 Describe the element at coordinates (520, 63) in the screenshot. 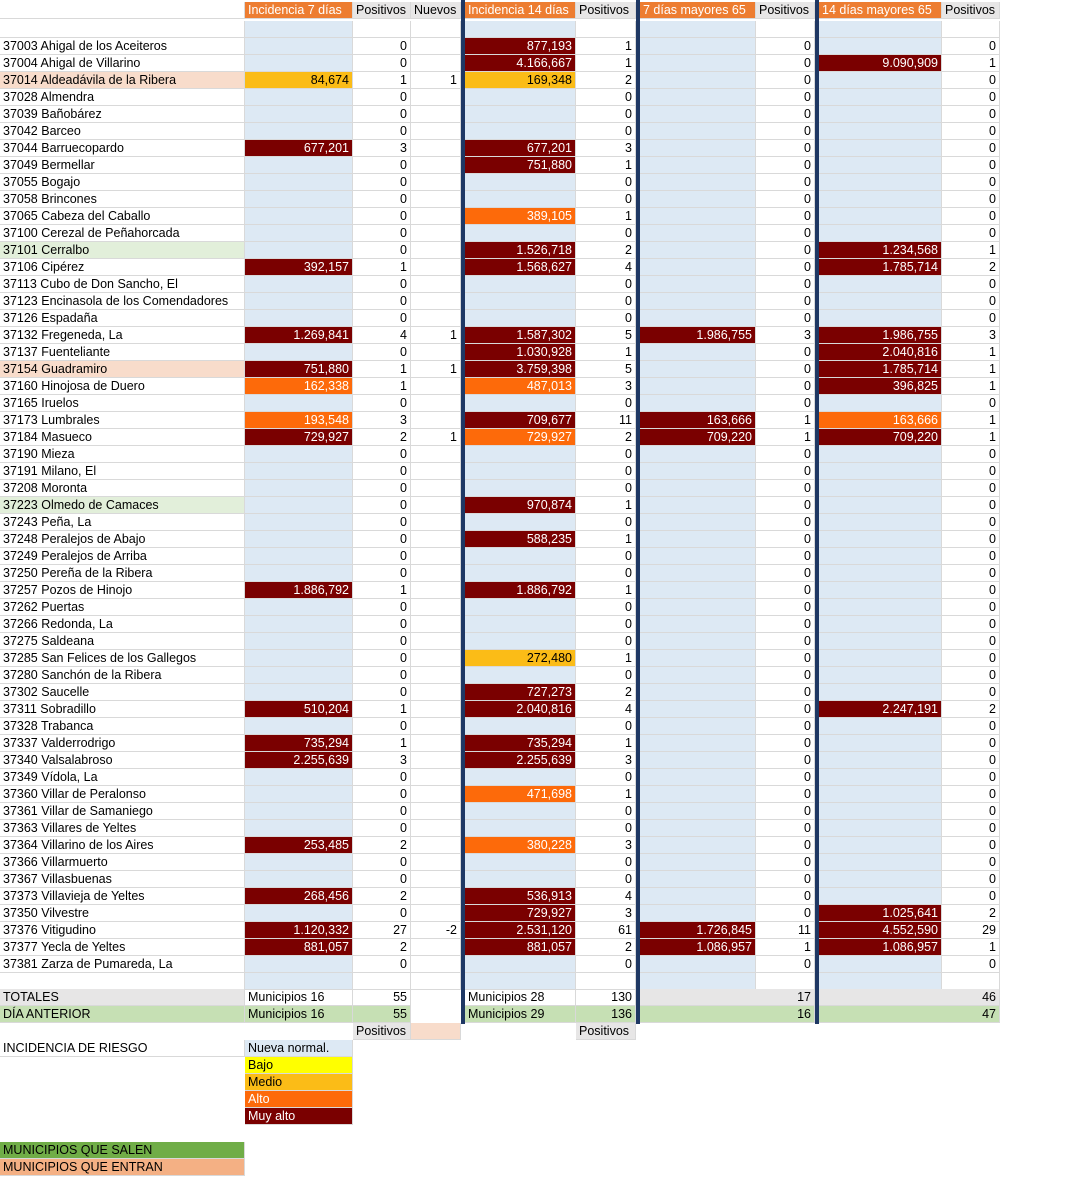

I see `incidencia-14-cell: 4.166,667` at that location.